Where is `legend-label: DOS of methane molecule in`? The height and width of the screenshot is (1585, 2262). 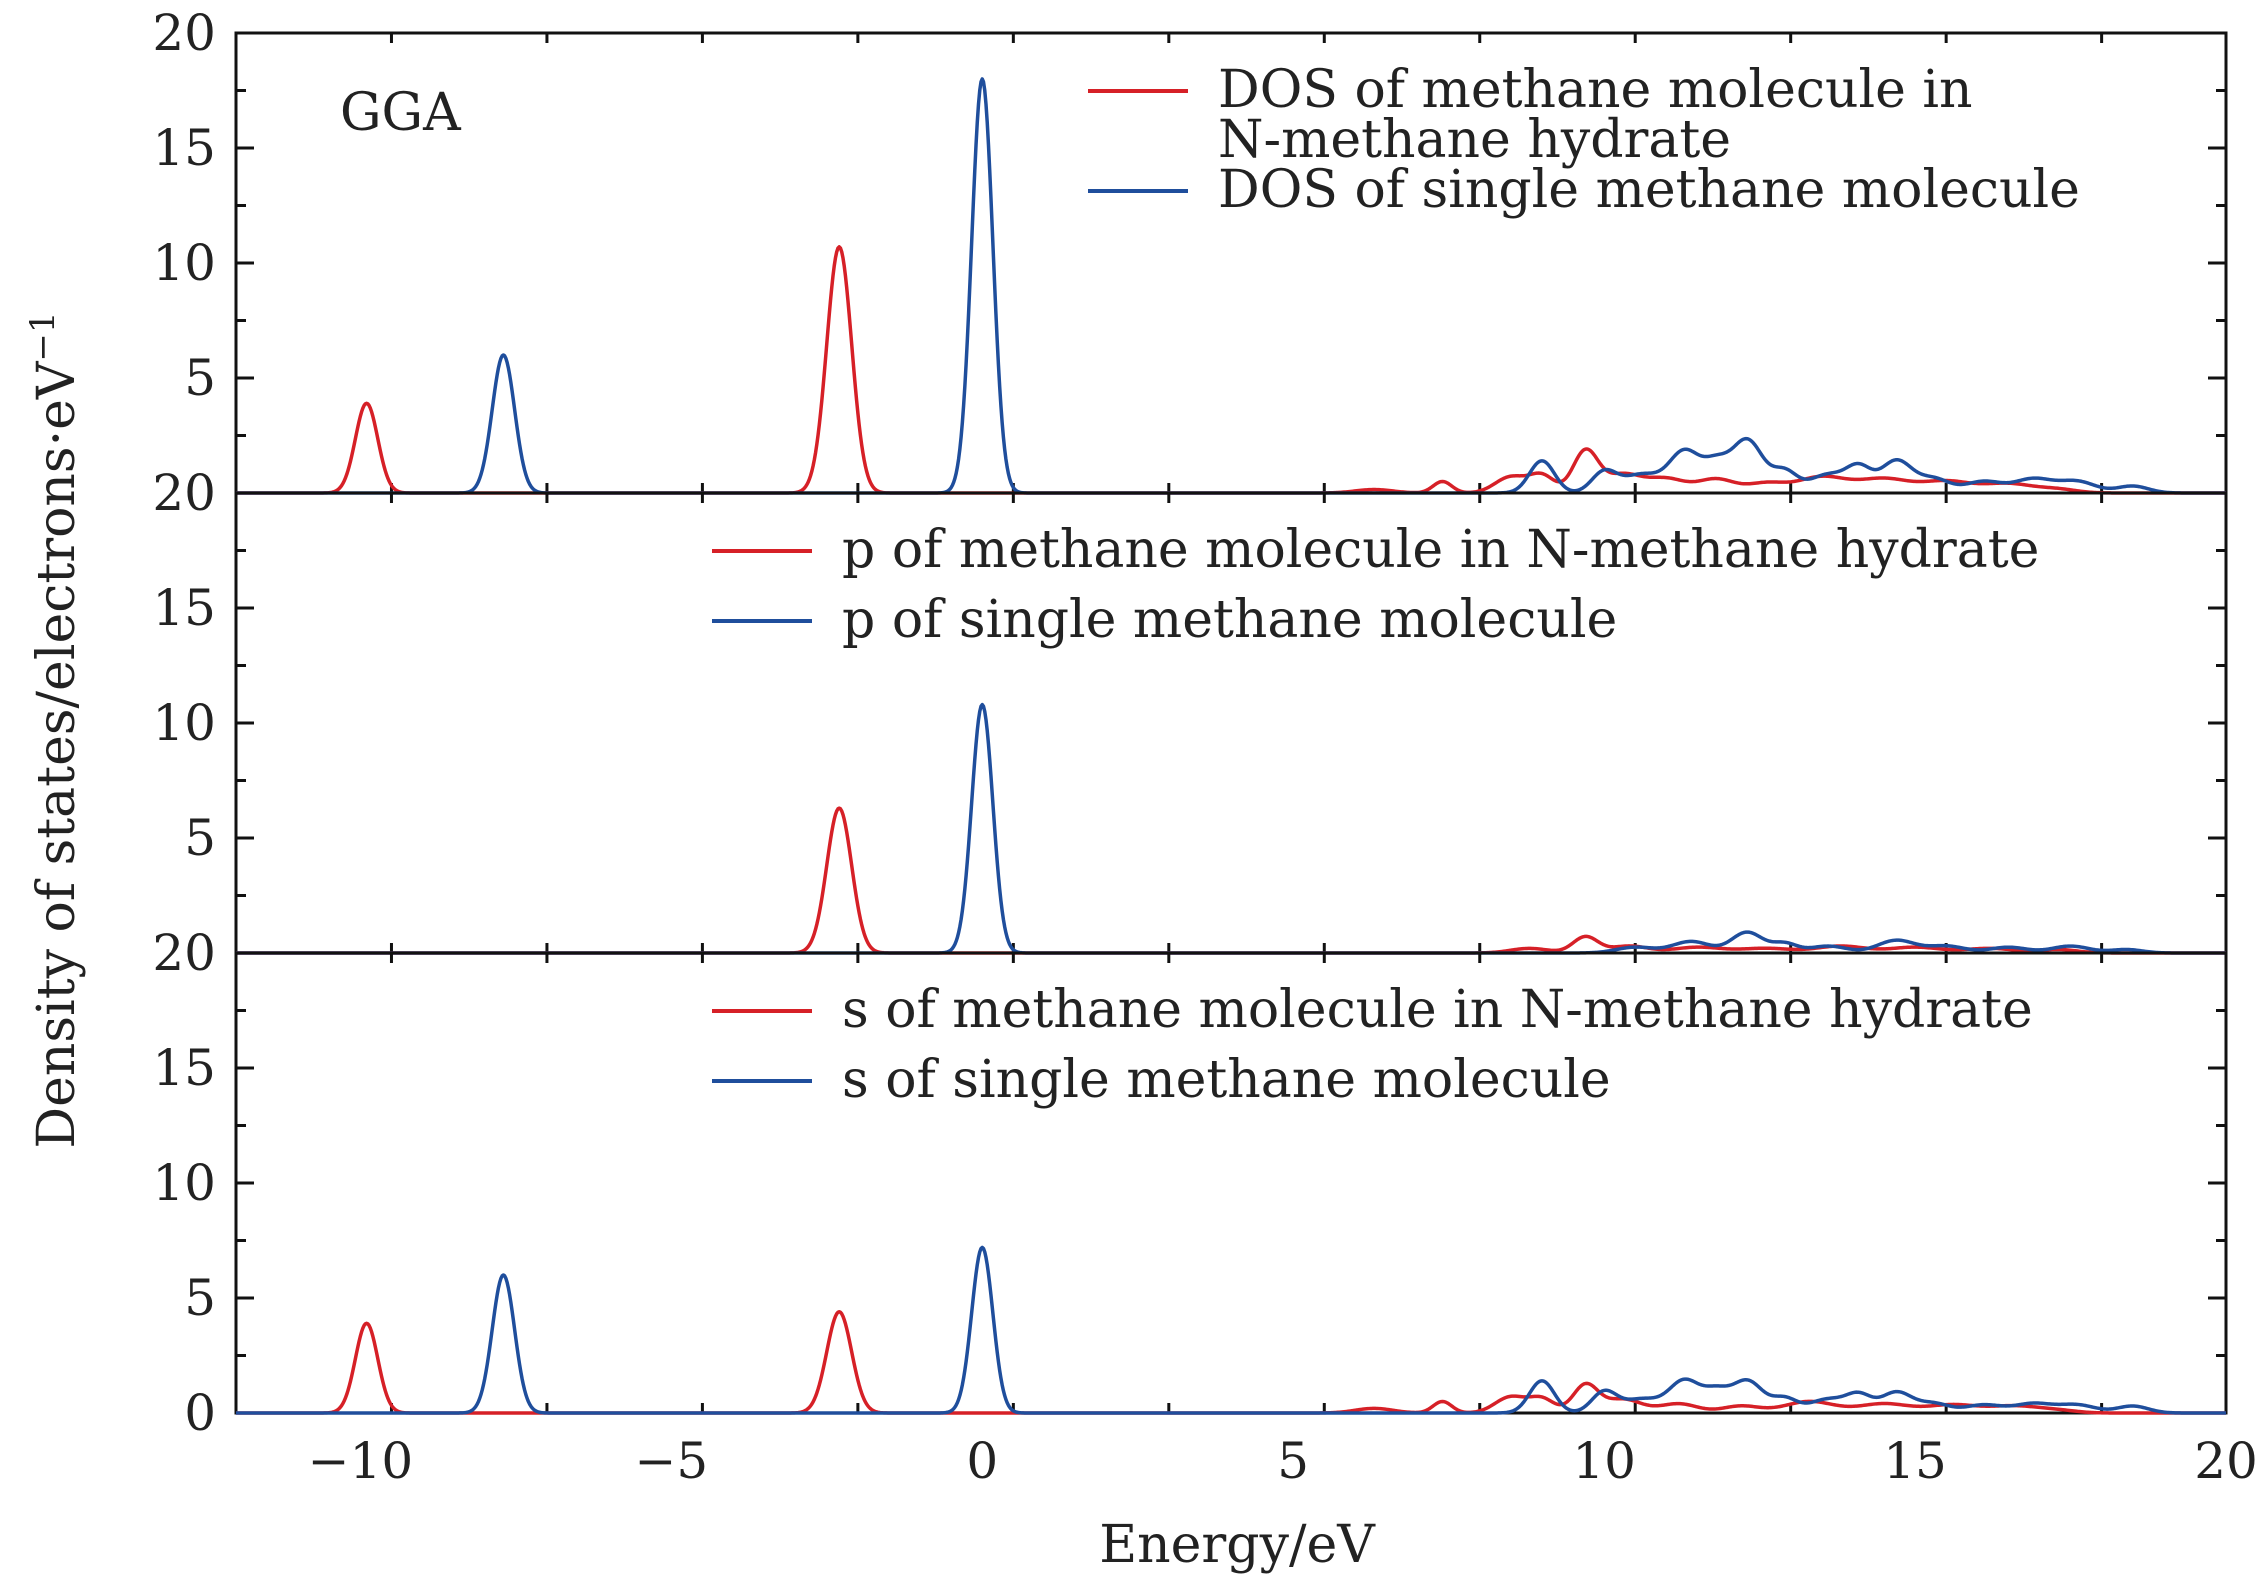 legend-label: DOS of methane molecule in is located at coordinates (1595, 90).